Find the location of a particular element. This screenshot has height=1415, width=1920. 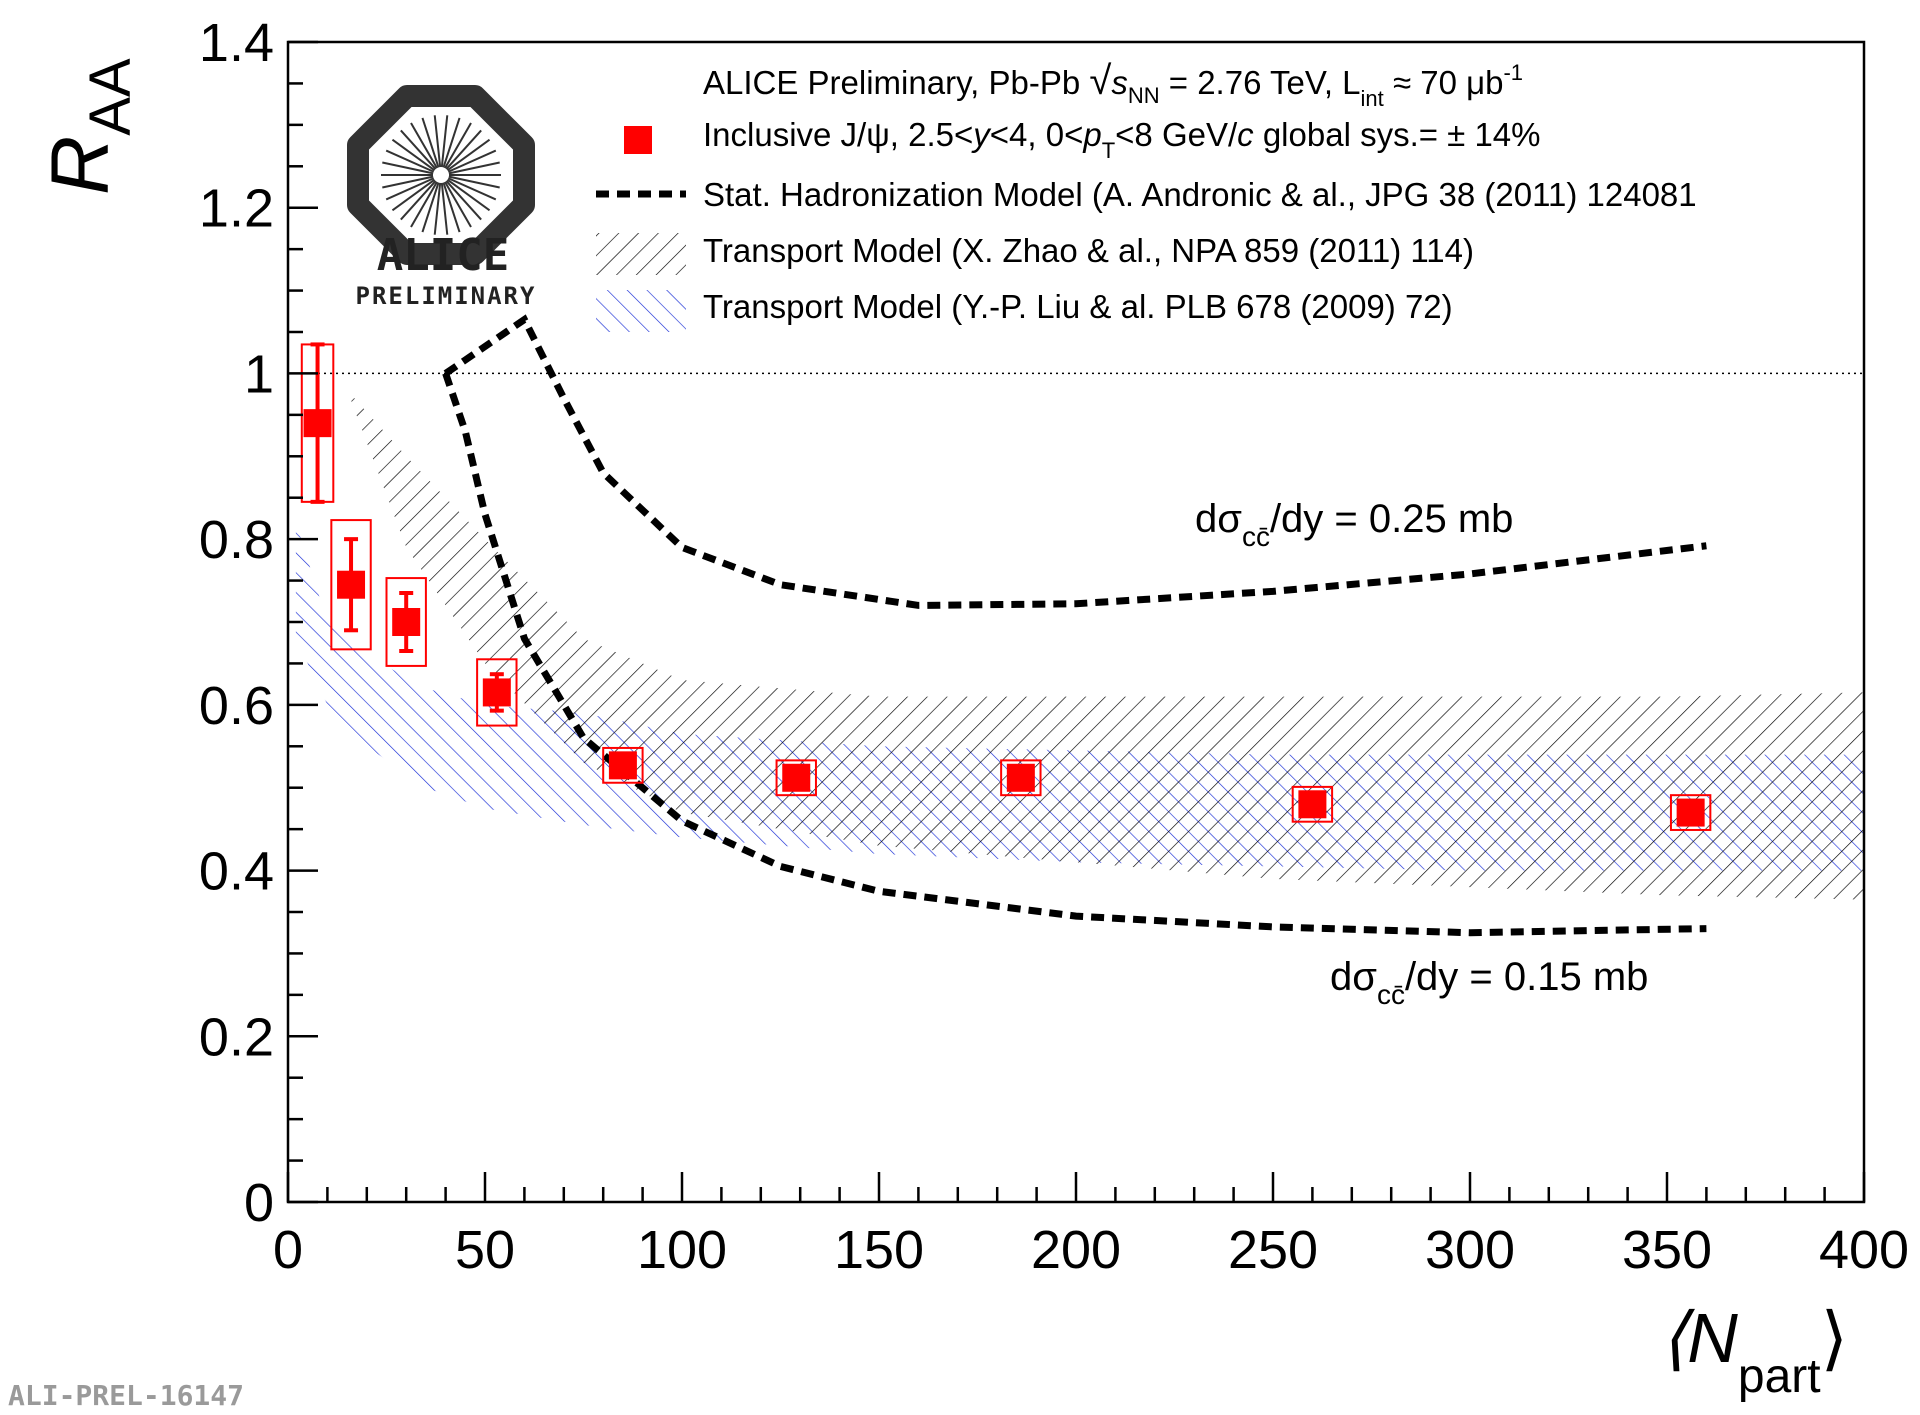

legend-l1-s: s is located at coordinates (1119, 82).